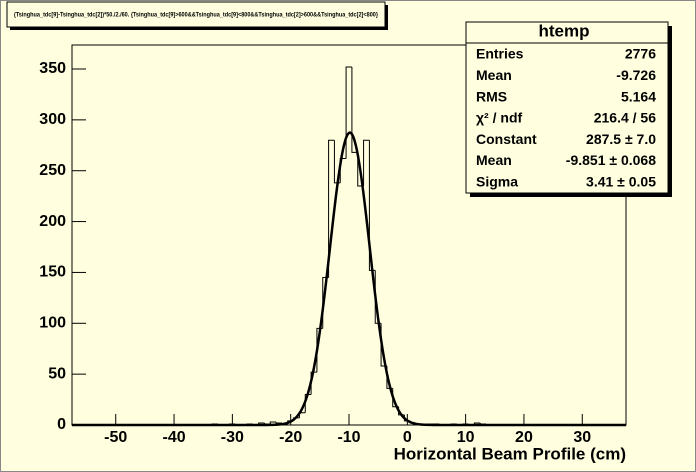 This screenshot has width=696, height=472. What do you see at coordinates (500, 54) in the screenshot?
I see `stats-label: Entries` at bounding box center [500, 54].